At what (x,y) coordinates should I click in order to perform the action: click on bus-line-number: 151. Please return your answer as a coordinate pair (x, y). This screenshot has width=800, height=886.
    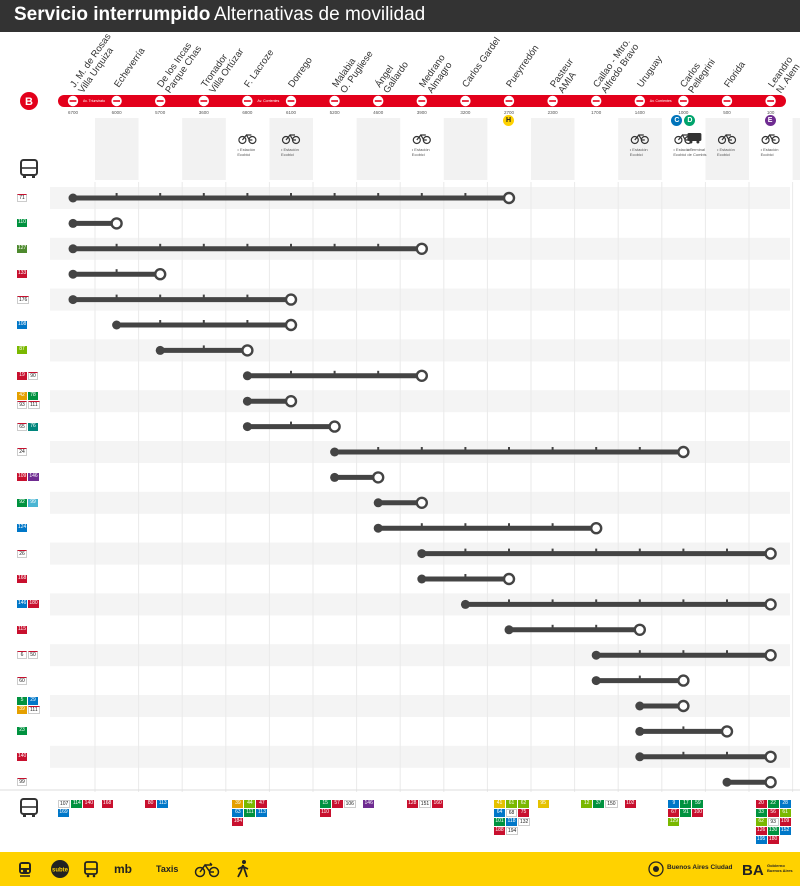
    Looking at the image, I should click on (425, 804).